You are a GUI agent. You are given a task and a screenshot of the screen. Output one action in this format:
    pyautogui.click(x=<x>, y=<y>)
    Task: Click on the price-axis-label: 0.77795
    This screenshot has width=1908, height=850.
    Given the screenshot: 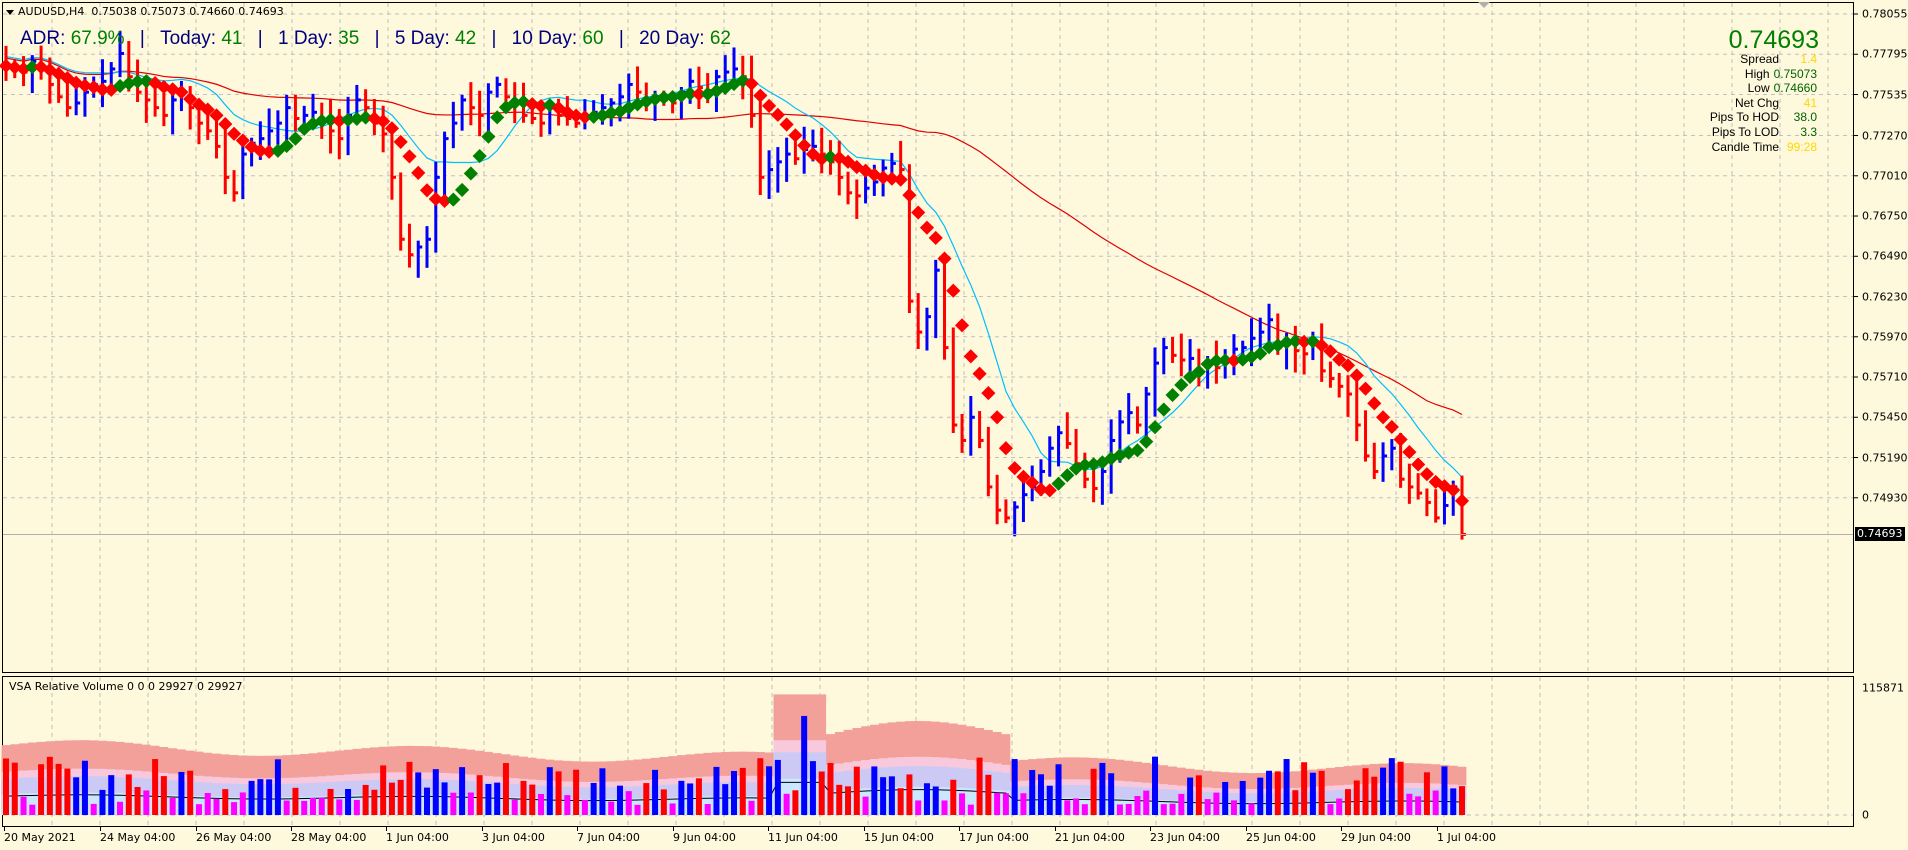 What is the action you would take?
    pyautogui.click(x=1885, y=54)
    